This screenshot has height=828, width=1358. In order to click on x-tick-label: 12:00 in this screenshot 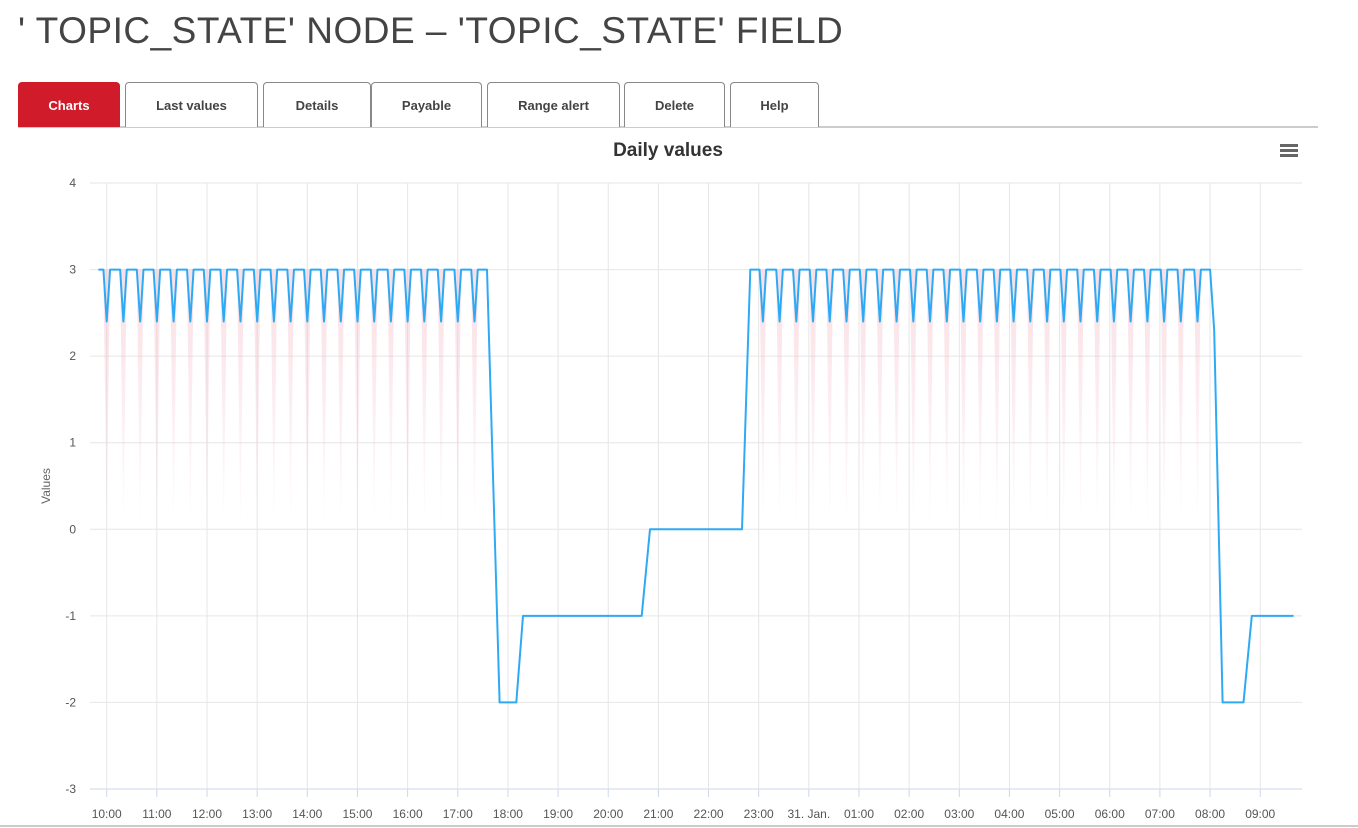, I will do `click(207, 814)`.